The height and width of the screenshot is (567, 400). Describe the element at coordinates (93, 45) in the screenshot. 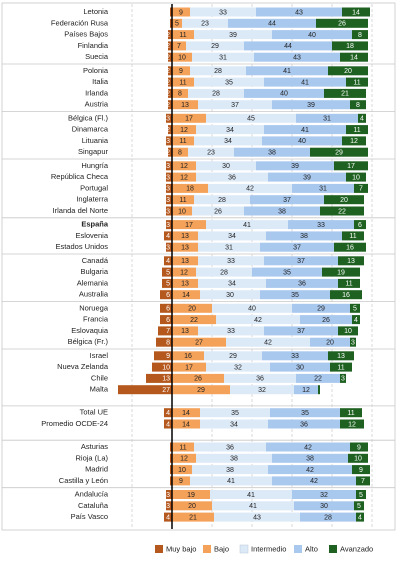

I see `category-label: Finlandia` at that location.